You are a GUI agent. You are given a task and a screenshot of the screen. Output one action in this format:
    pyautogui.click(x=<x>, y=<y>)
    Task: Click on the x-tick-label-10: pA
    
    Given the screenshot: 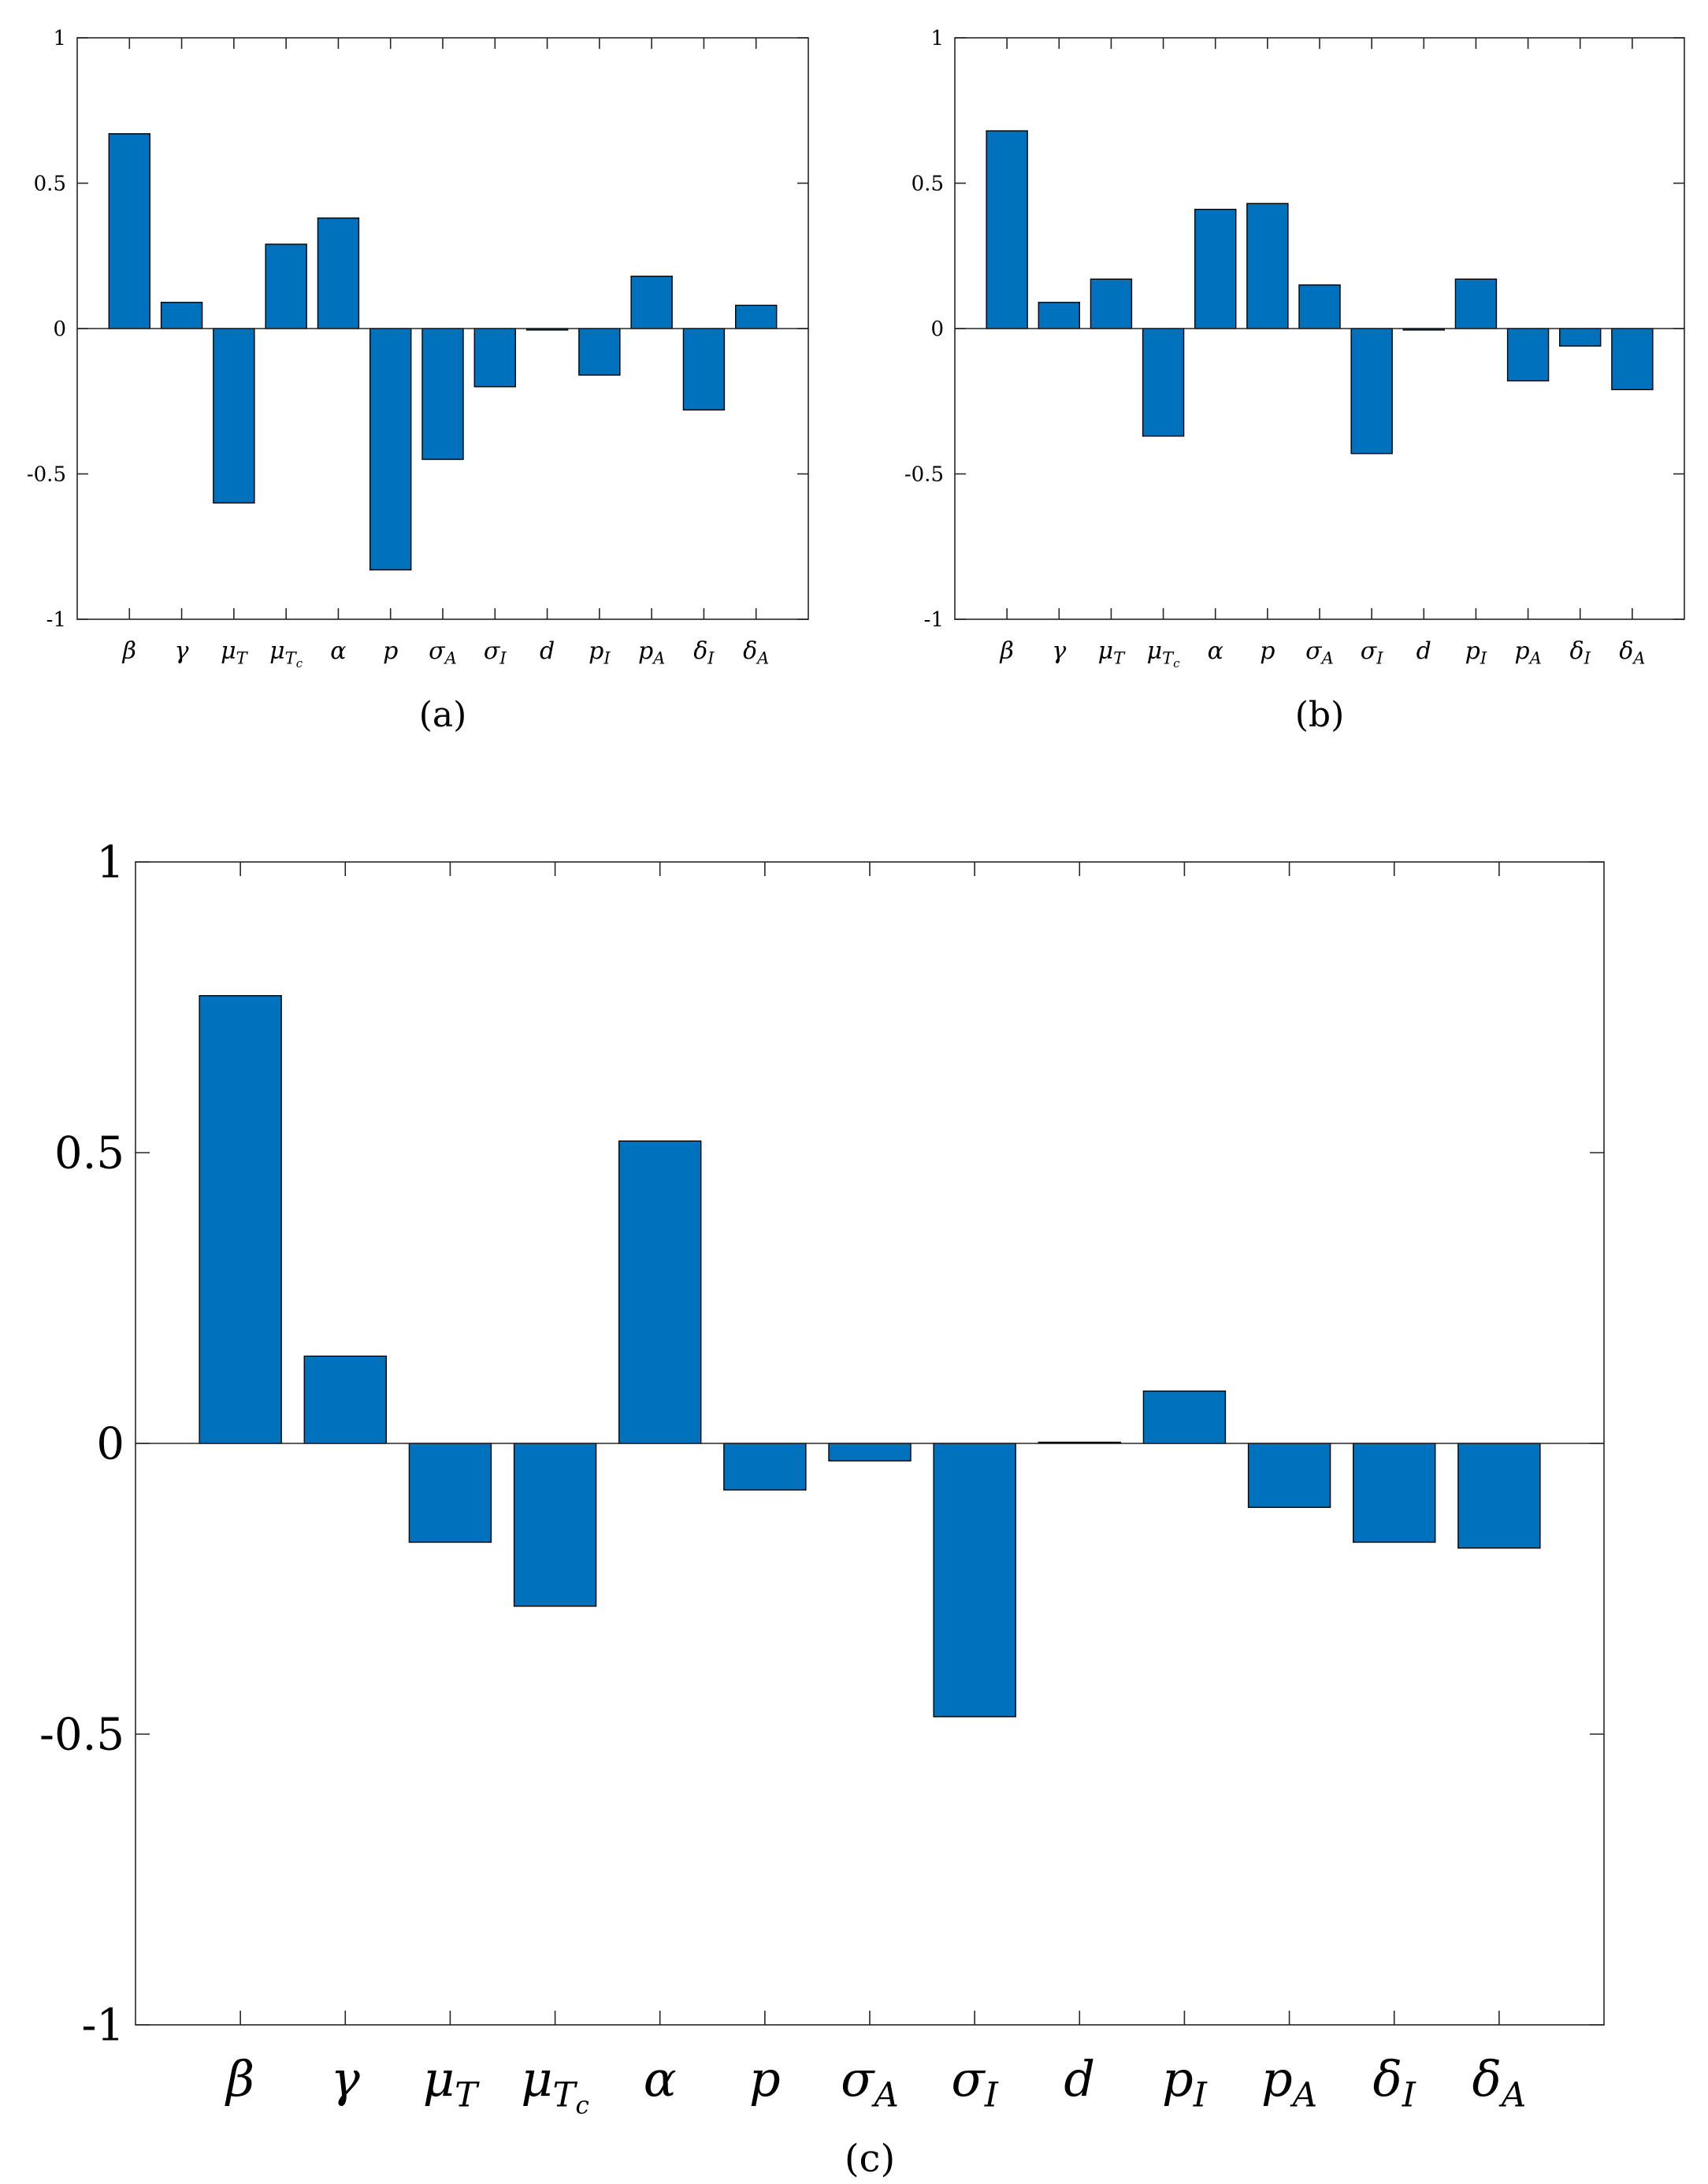 What is the action you would take?
    pyautogui.click(x=1527, y=652)
    